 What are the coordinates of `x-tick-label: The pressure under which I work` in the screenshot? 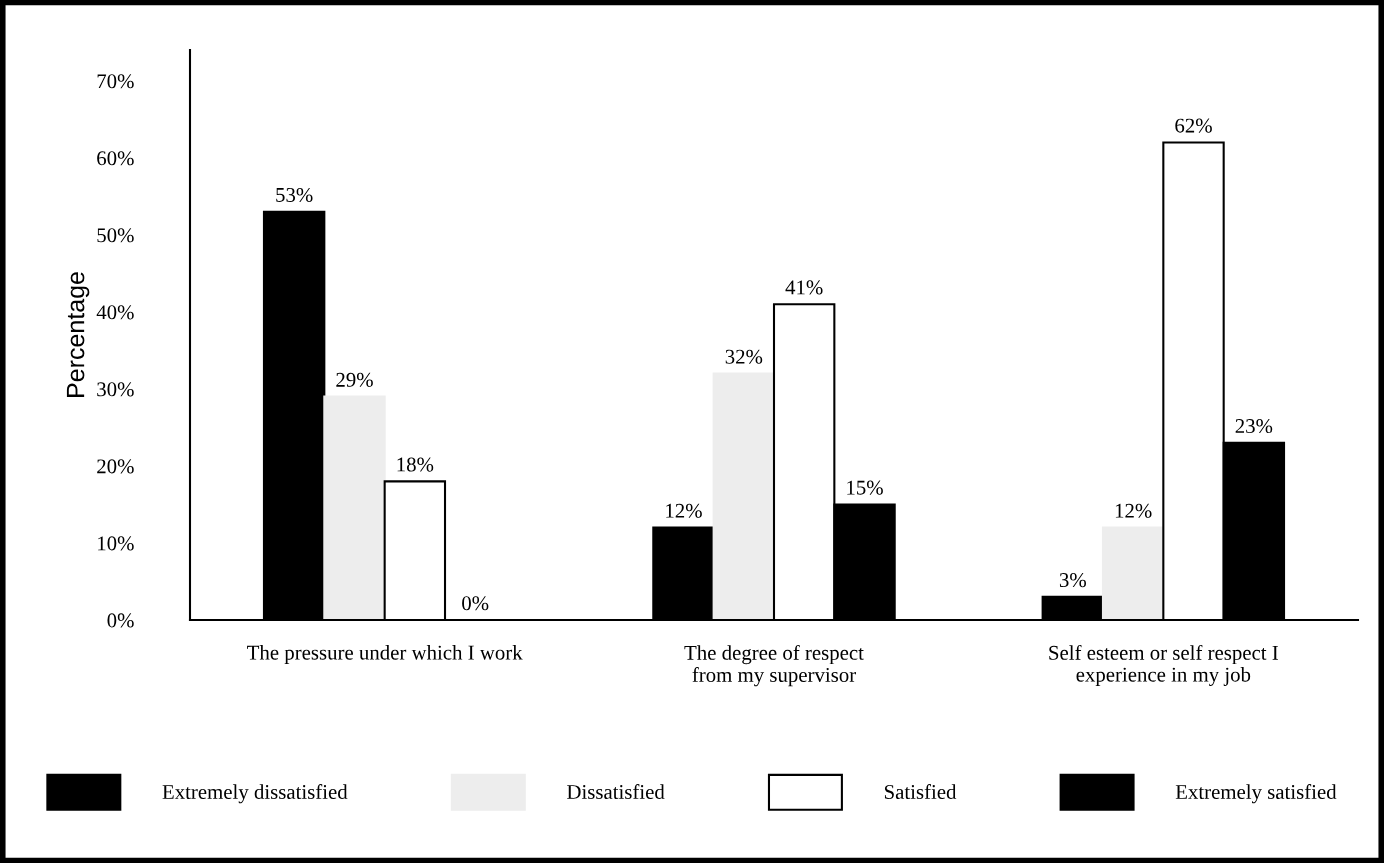 It's located at (385, 654).